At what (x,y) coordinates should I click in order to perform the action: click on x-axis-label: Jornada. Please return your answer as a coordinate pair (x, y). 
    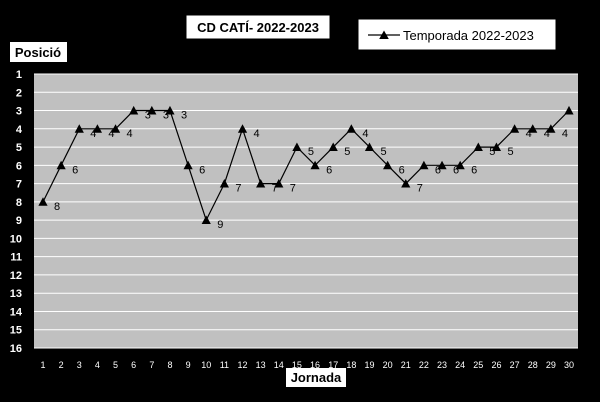
    Looking at the image, I should click on (316, 377).